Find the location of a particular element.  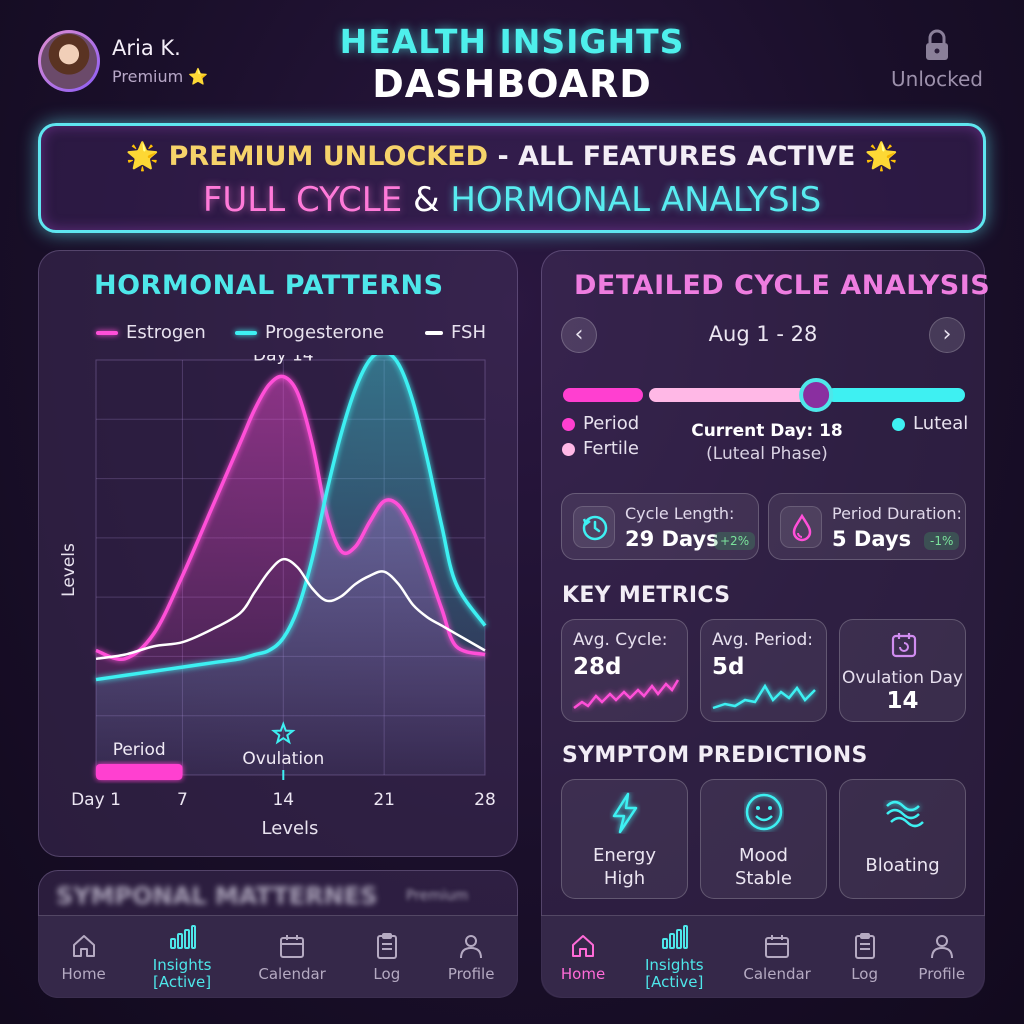

page-subtitle: DASHBOARD is located at coordinates (512, 84).